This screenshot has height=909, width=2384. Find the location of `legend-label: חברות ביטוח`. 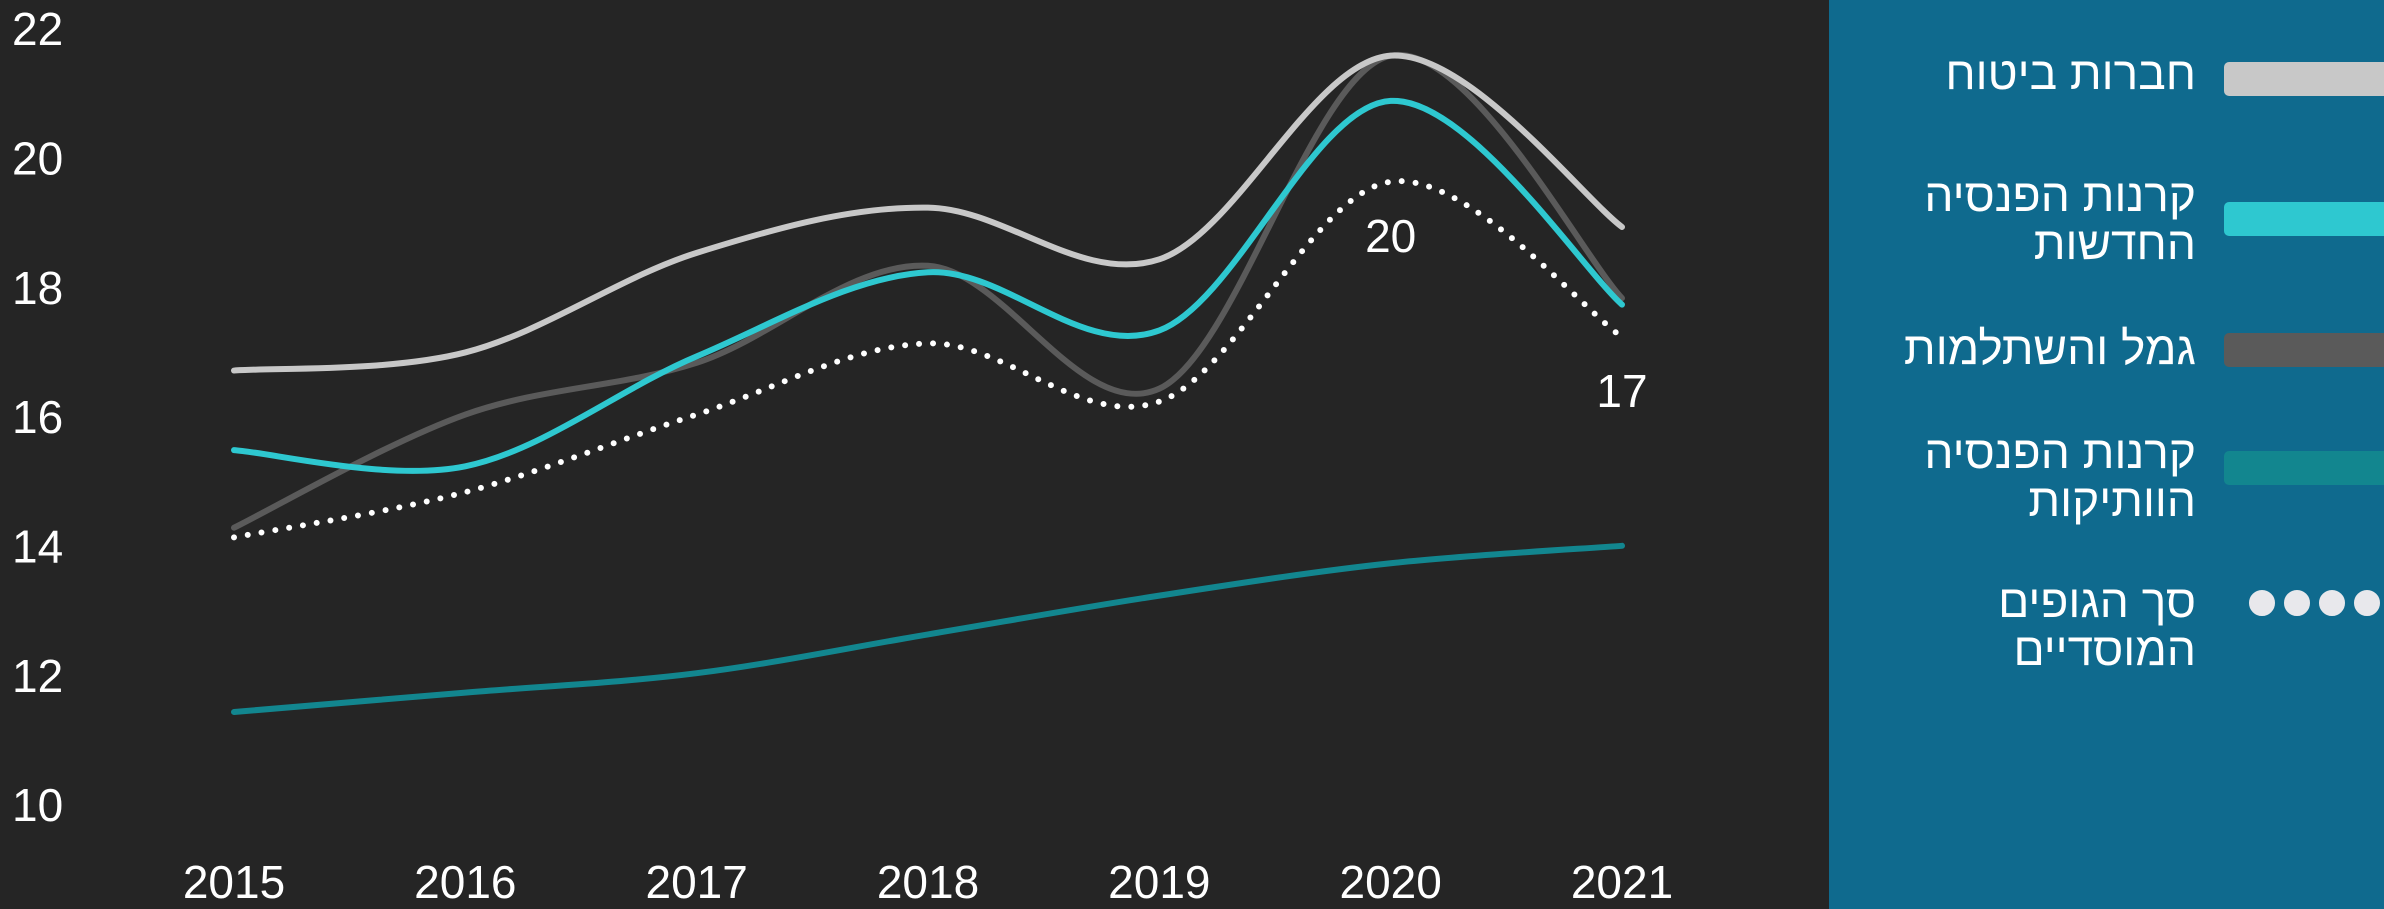

legend-label: חברות ביטוח is located at coordinates (2070, 73).